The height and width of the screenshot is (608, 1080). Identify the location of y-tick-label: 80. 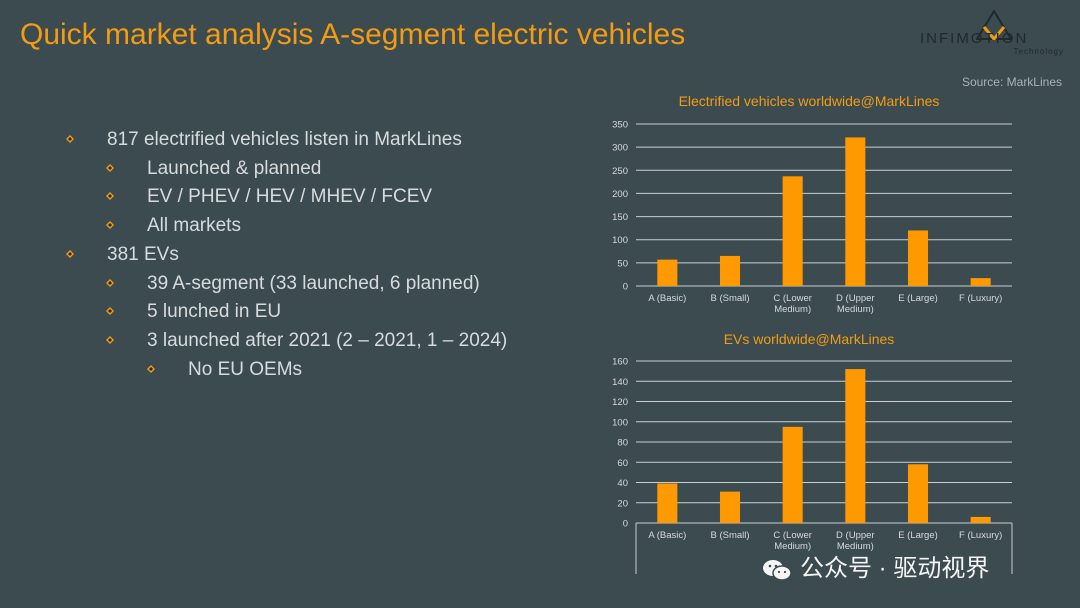
(622, 443).